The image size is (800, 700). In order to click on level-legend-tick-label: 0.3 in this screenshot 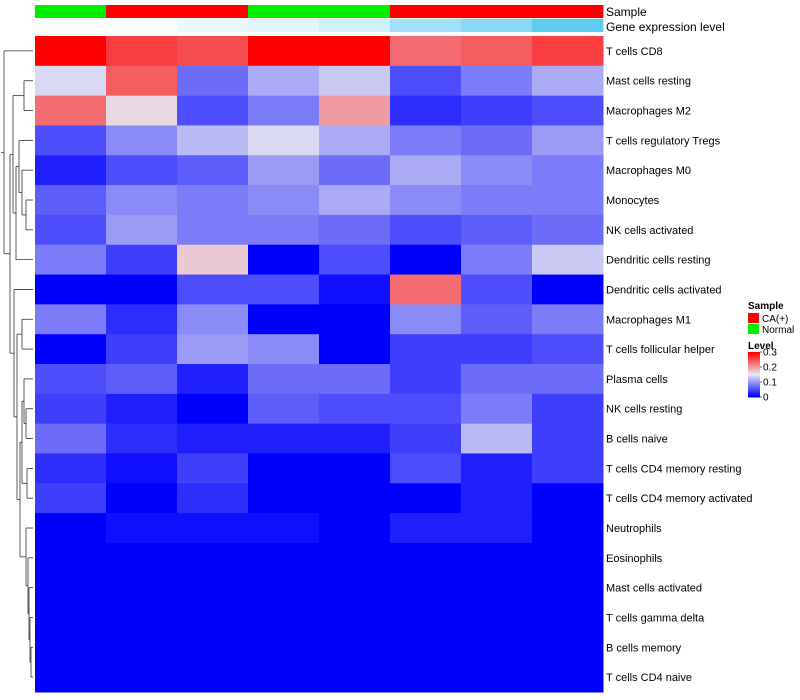, I will do `click(770, 353)`.